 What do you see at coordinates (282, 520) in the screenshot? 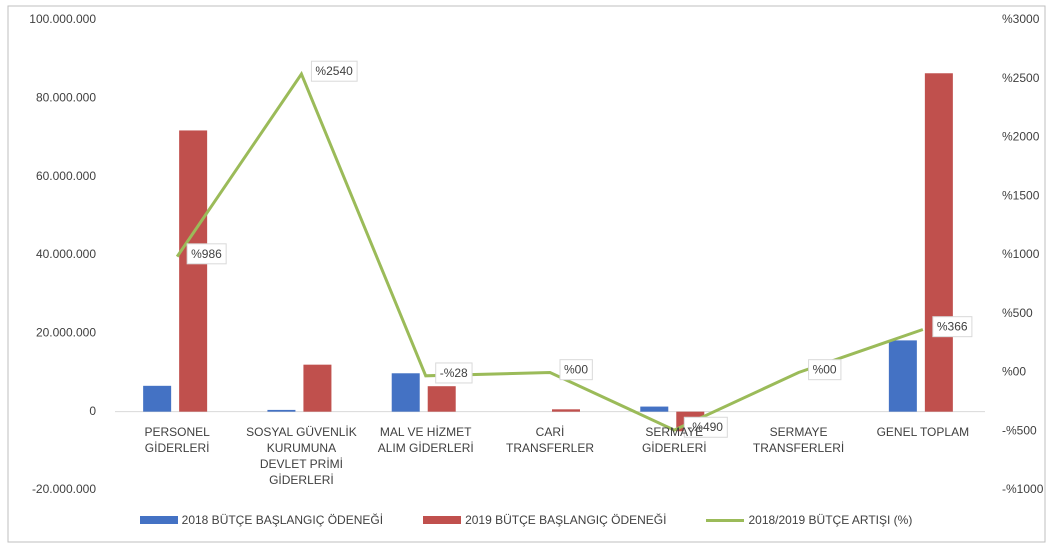
I see `legend-label: 2018 BÜTÇE BAŞLANGIÇ ÖDENEĞİ` at bounding box center [282, 520].